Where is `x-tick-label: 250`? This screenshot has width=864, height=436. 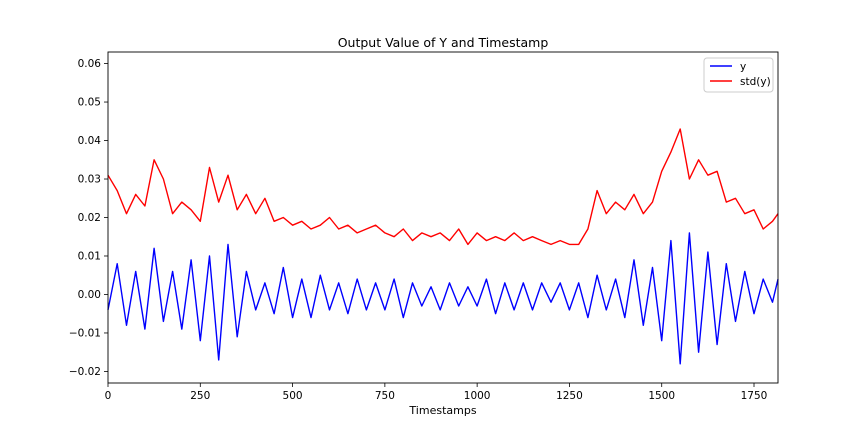
x-tick-label: 250 is located at coordinates (200, 396).